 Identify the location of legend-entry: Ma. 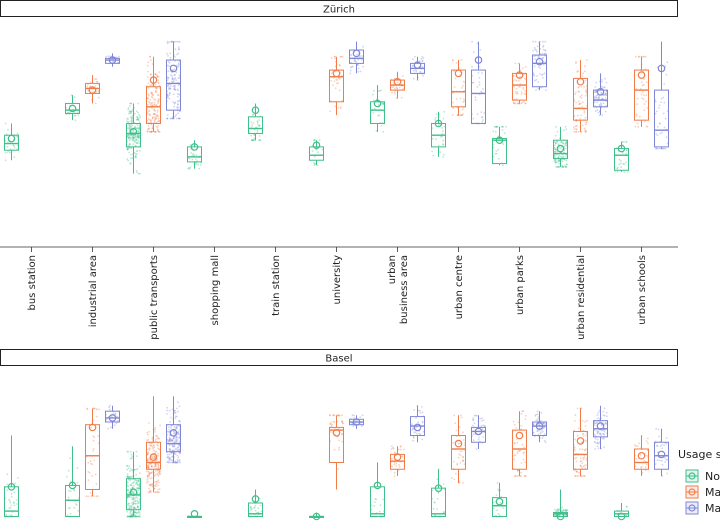
(702, 508).